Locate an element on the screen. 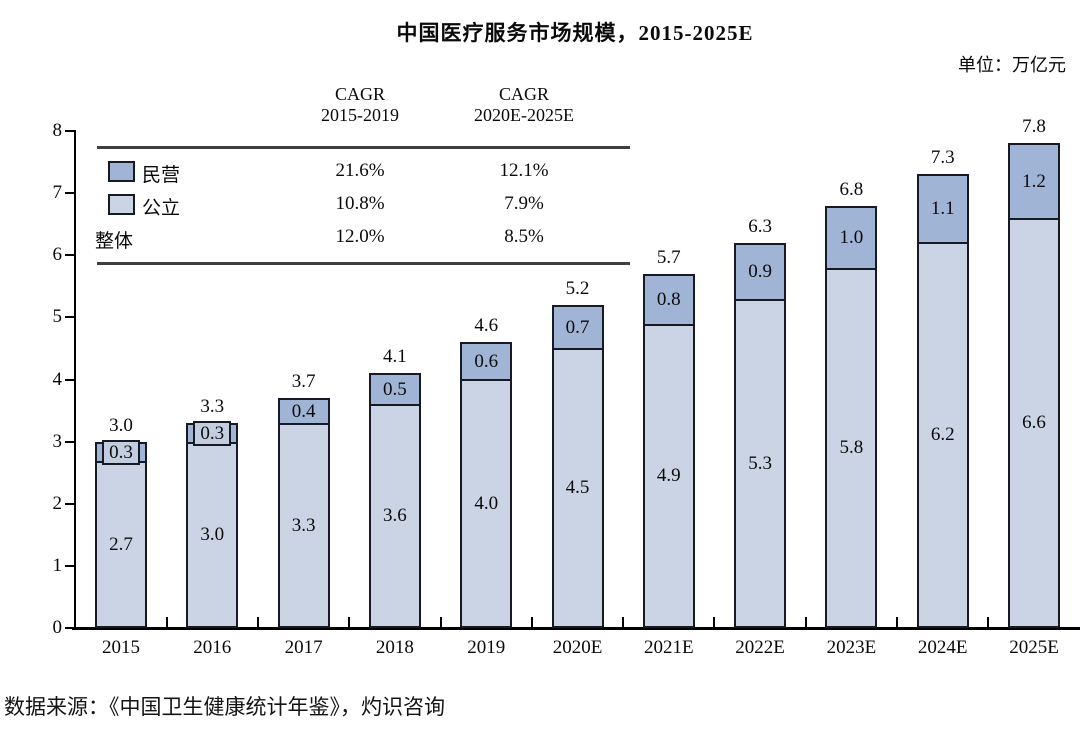 The height and width of the screenshot is (737, 1080). bar-group-2024E: 1.1 6.2 is located at coordinates (942, 401).